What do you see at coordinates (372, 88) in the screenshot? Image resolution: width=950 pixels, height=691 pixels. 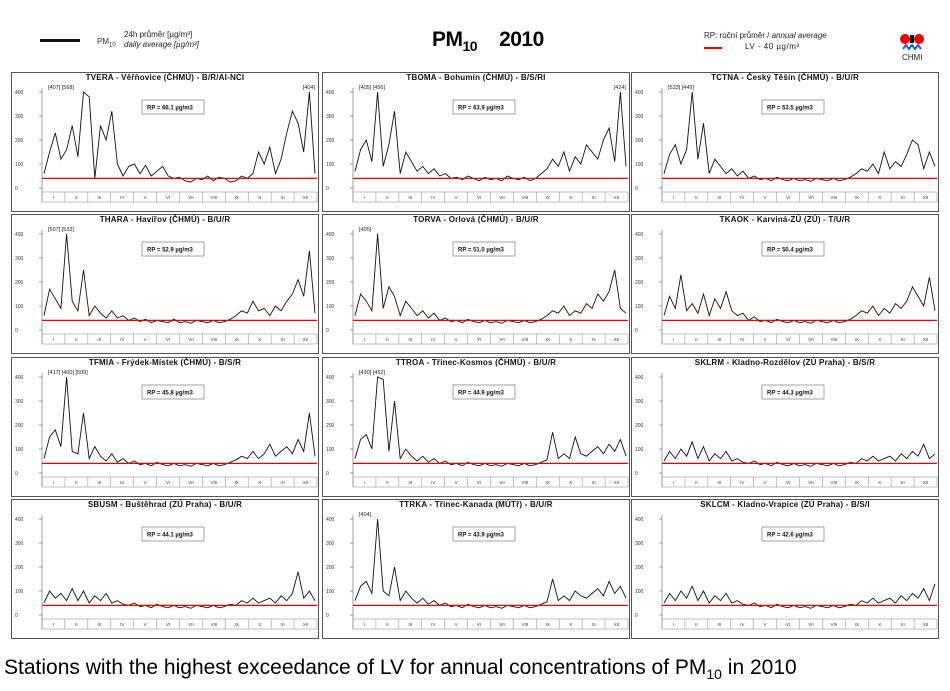 I see `peak-label-left: [405] [456]` at bounding box center [372, 88].